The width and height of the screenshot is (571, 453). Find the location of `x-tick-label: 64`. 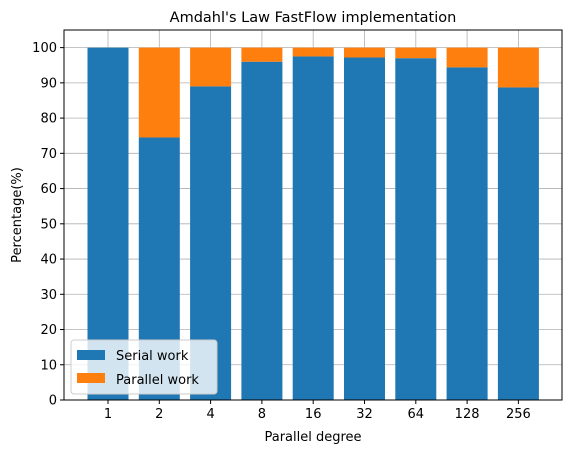

x-tick-label: 64 is located at coordinates (416, 414).